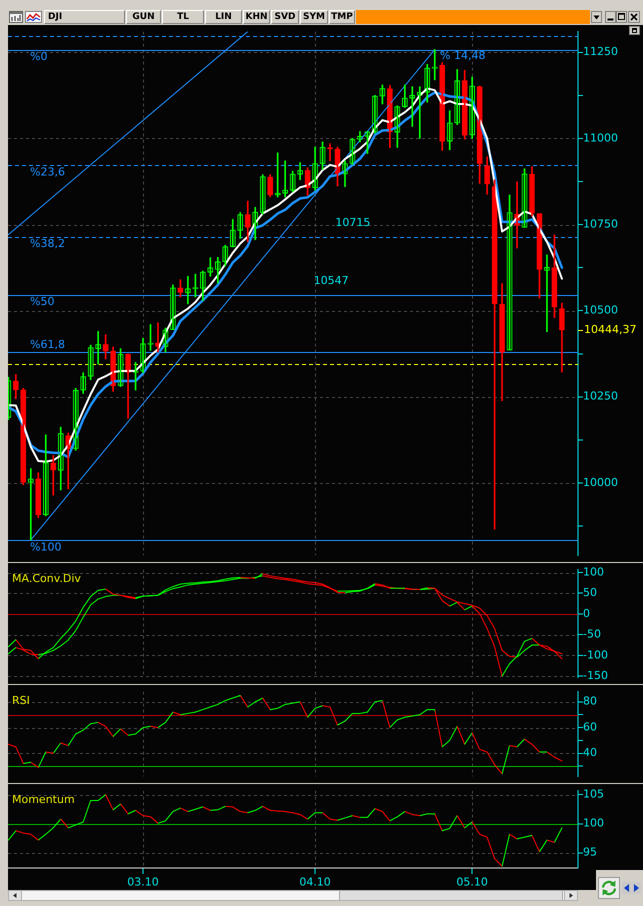 This screenshot has width=643, height=906. What do you see at coordinates (590, 593) in the screenshot?
I see `y-tick-label: 50` at bounding box center [590, 593].